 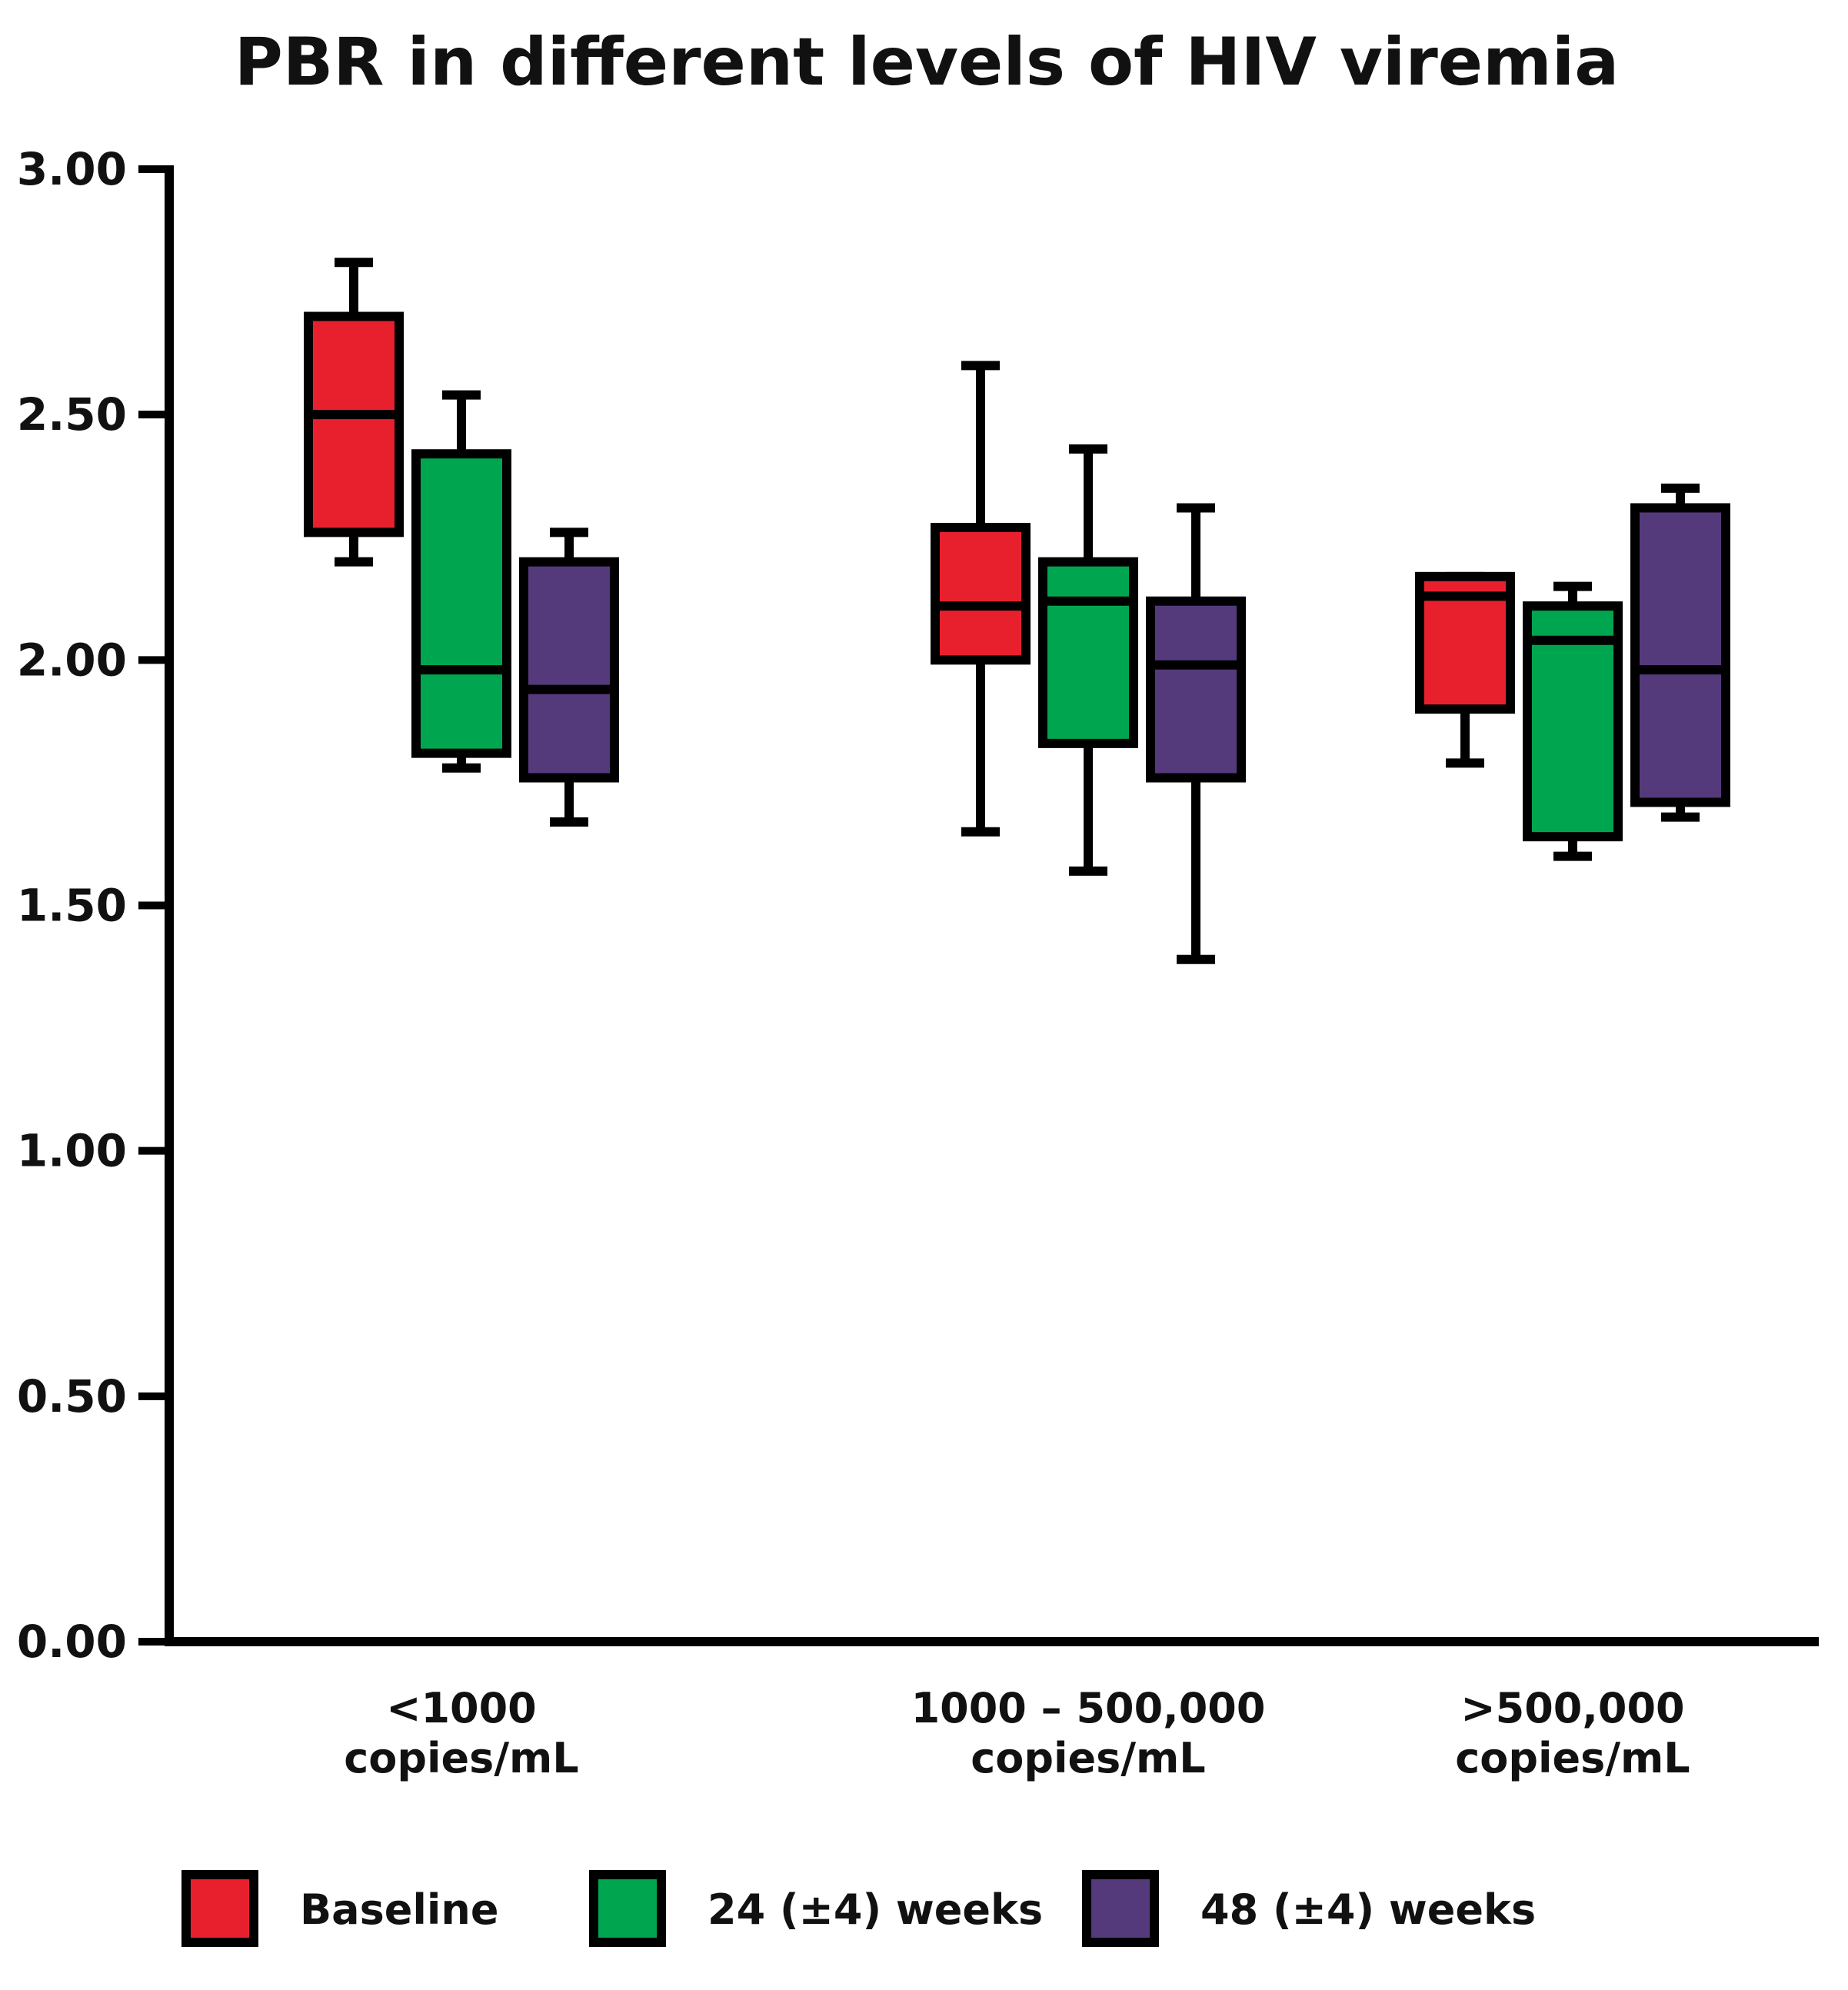 What do you see at coordinates (399, 1909) in the screenshot?
I see `legend-label: Baseline` at bounding box center [399, 1909].